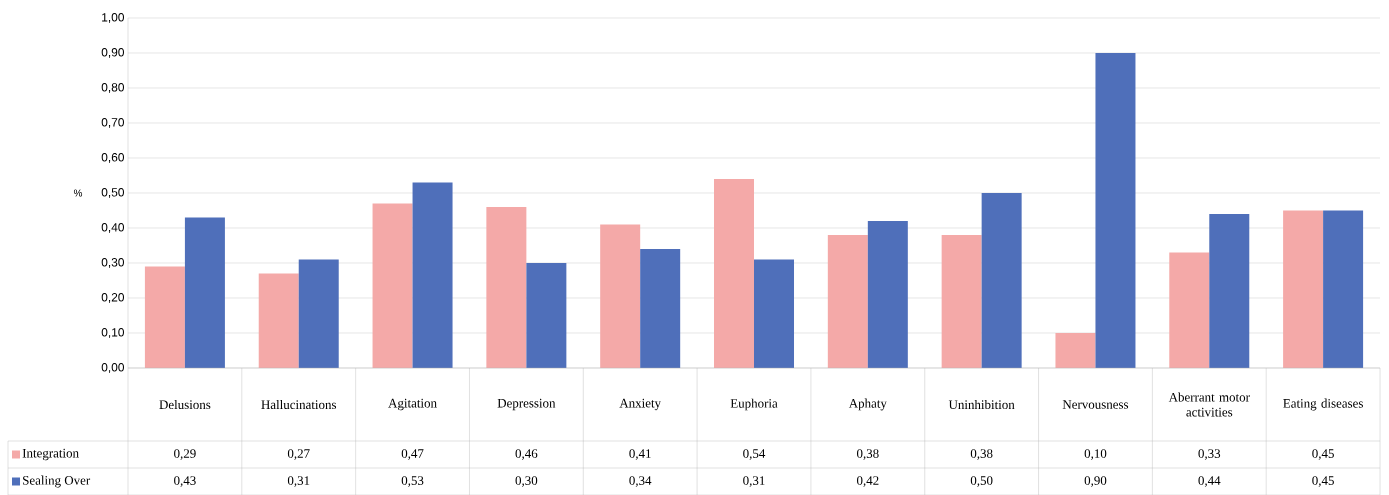 The image size is (1389, 495). I want to click on x-tick-label: Delusions, so click(185, 404).